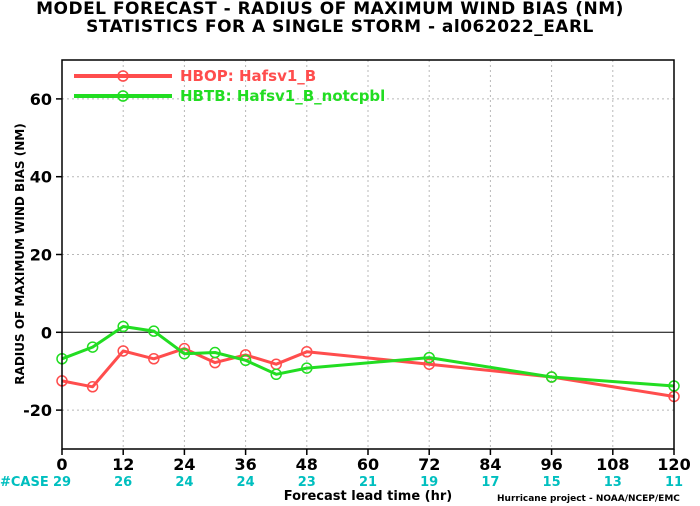  I want to click on series-group, so click(368, 361).